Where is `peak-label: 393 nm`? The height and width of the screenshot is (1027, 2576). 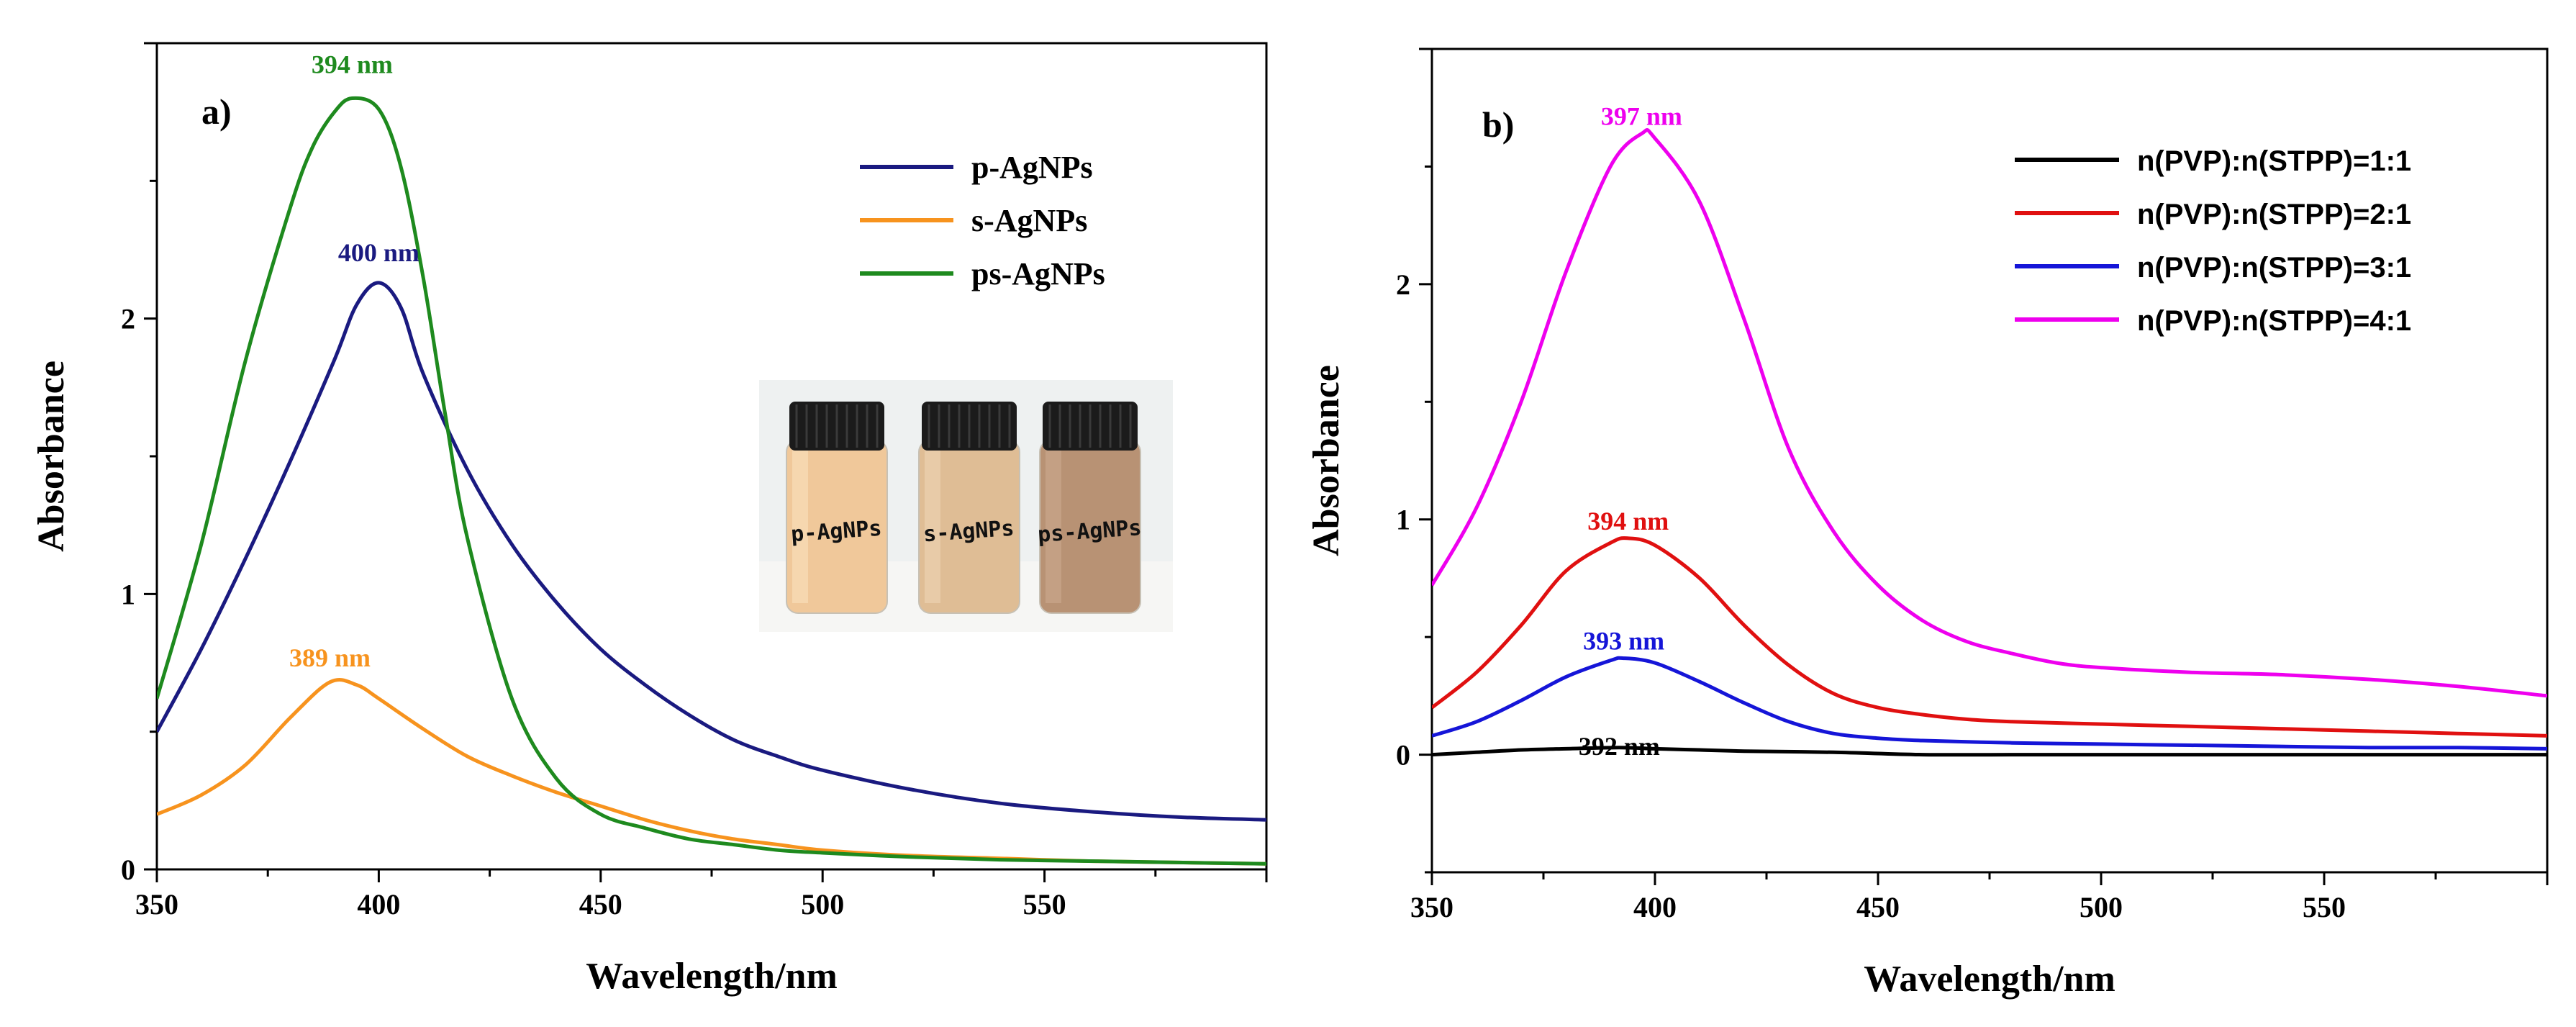 peak-label: 393 nm is located at coordinates (1623, 641).